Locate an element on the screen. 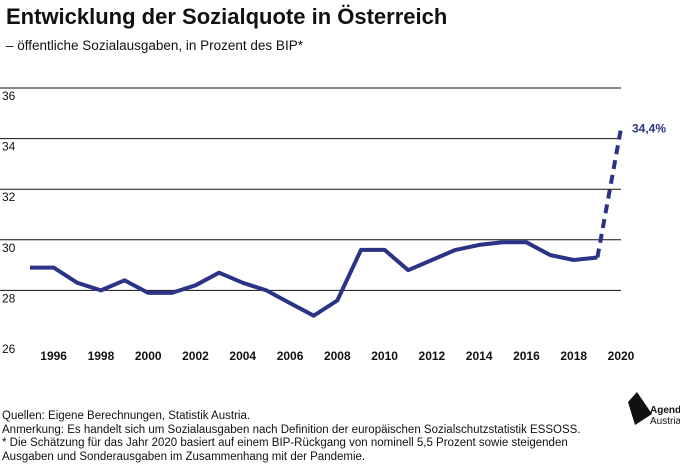  logo-line1: Agenda is located at coordinates (665, 410).